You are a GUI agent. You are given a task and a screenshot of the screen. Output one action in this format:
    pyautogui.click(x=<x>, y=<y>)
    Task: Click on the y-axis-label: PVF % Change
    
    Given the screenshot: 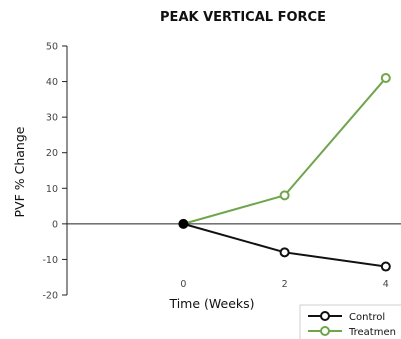 What is the action you would take?
    pyautogui.click(x=19, y=171)
    